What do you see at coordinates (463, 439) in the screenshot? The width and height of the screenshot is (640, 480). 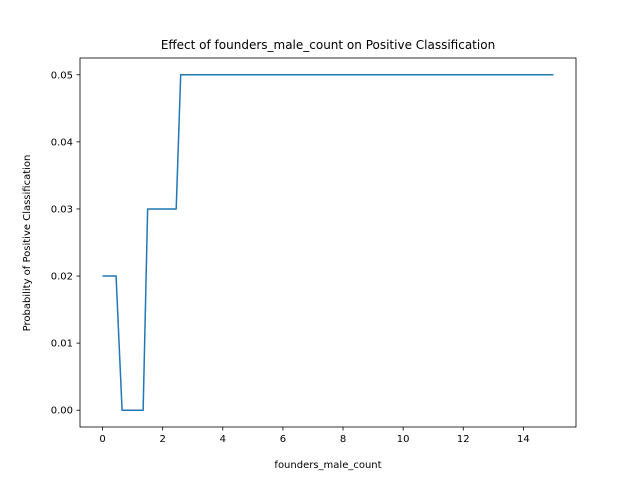 I see `x-tick-label-6: 12` at bounding box center [463, 439].